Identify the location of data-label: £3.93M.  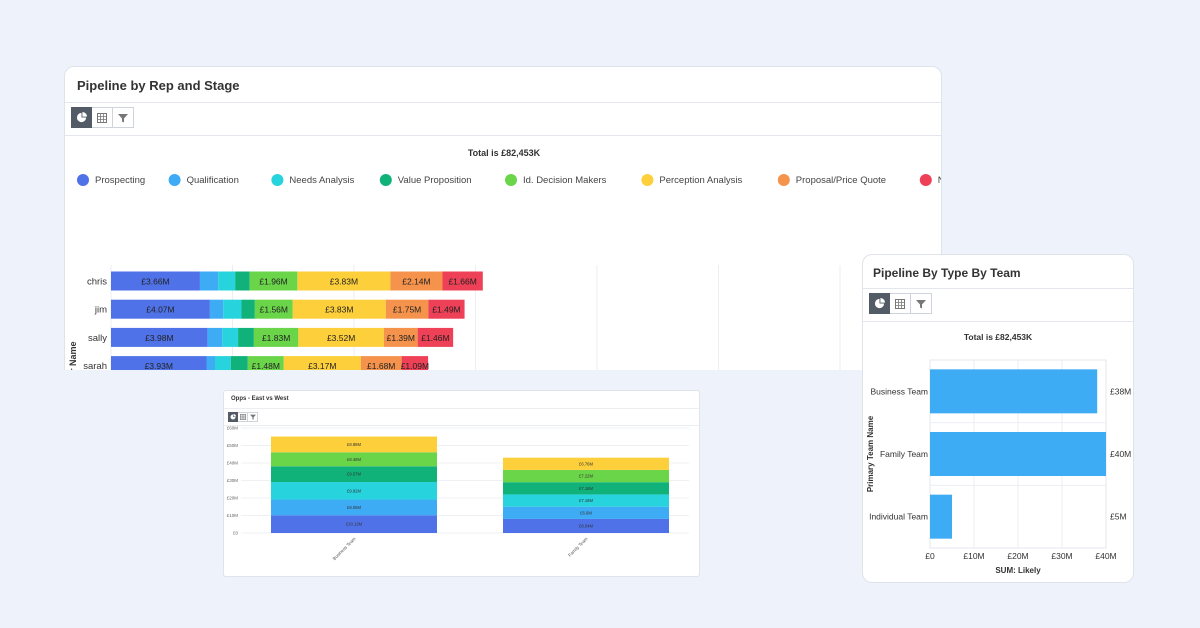
(159, 365).